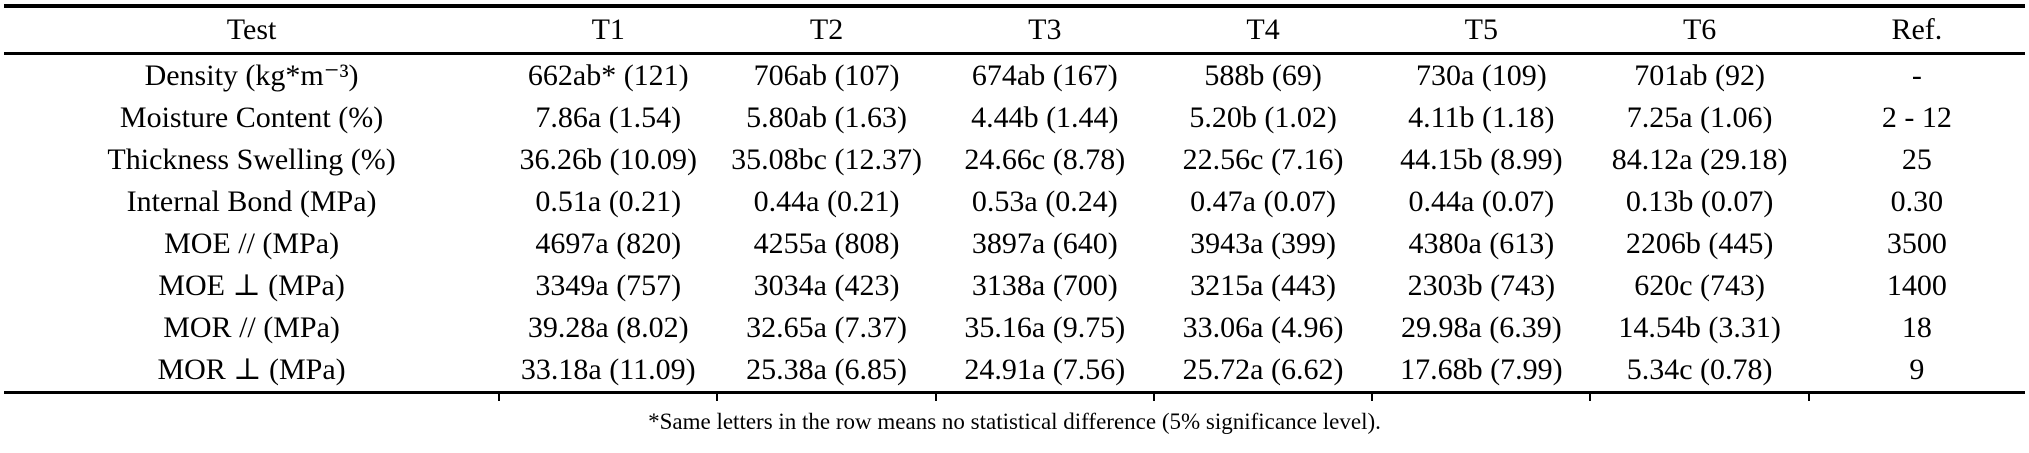 This screenshot has width=2029, height=453. Describe the element at coordinates (1481, 201) in the screenshot. I see `table-cell: 0.44a (0.07)` at that location.